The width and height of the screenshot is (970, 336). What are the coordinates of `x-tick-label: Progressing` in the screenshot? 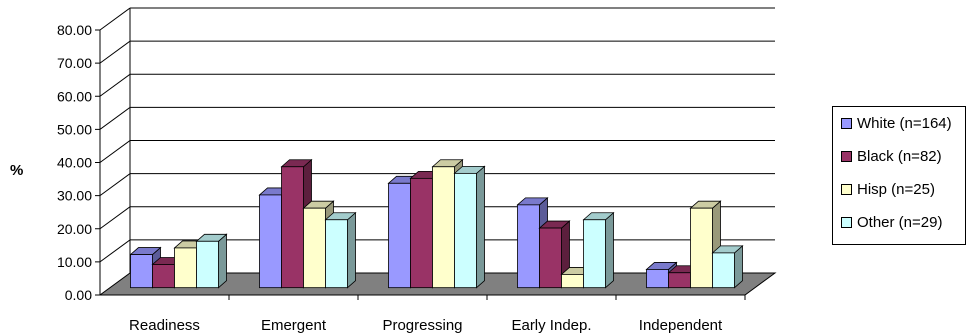 It's located at (422, 325).